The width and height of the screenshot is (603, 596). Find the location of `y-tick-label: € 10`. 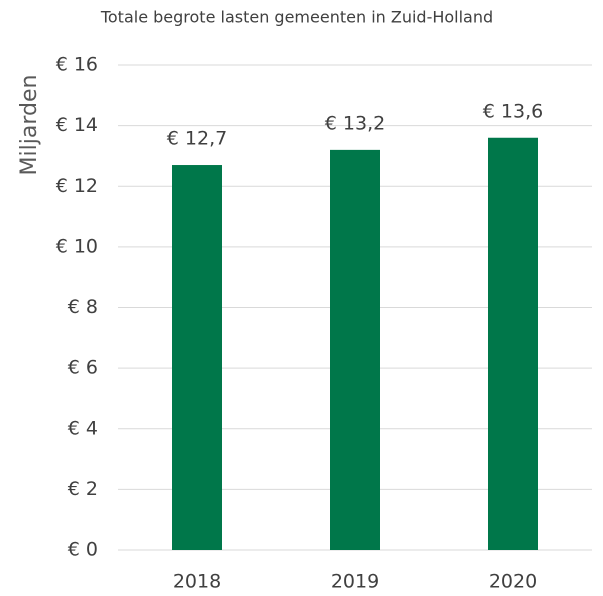

y-tick-label: € 10 is located at coordinates (77, 246).